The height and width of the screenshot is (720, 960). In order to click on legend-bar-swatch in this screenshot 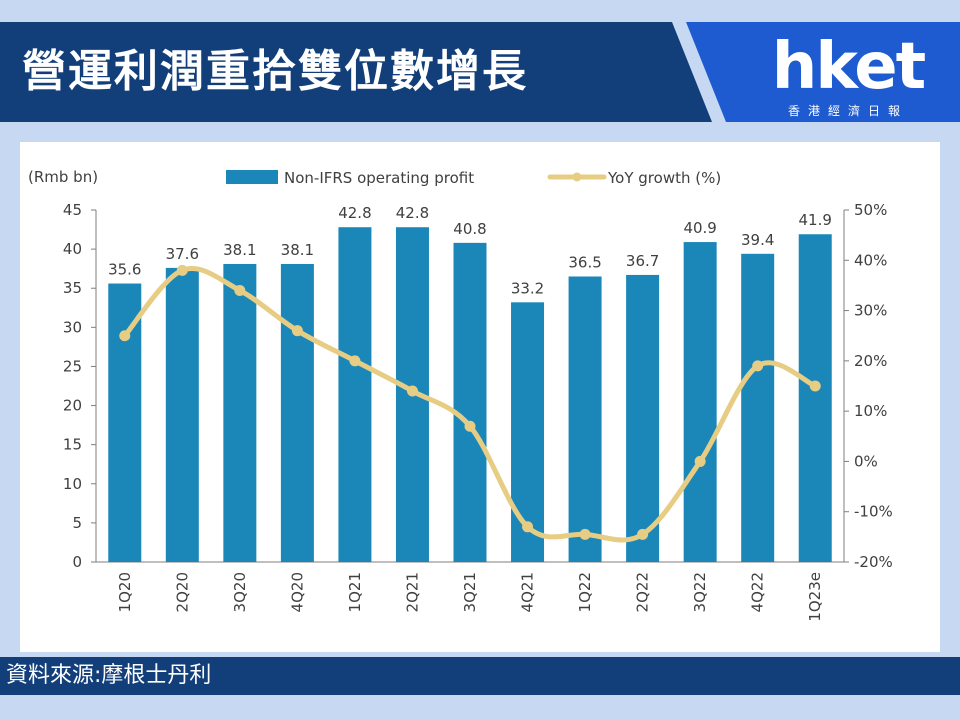, I will do `click(252, 177)`.